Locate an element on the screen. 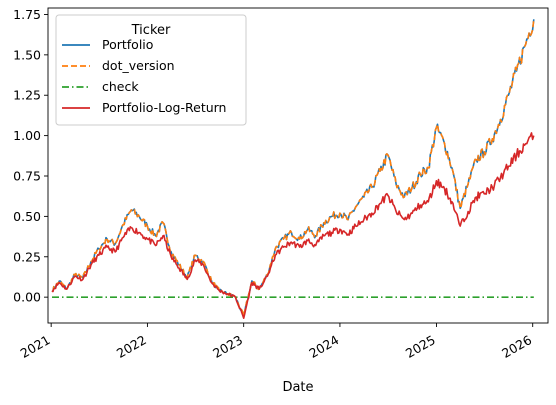  y-tick-label: 0.75 is located at coordinates (27, 176).